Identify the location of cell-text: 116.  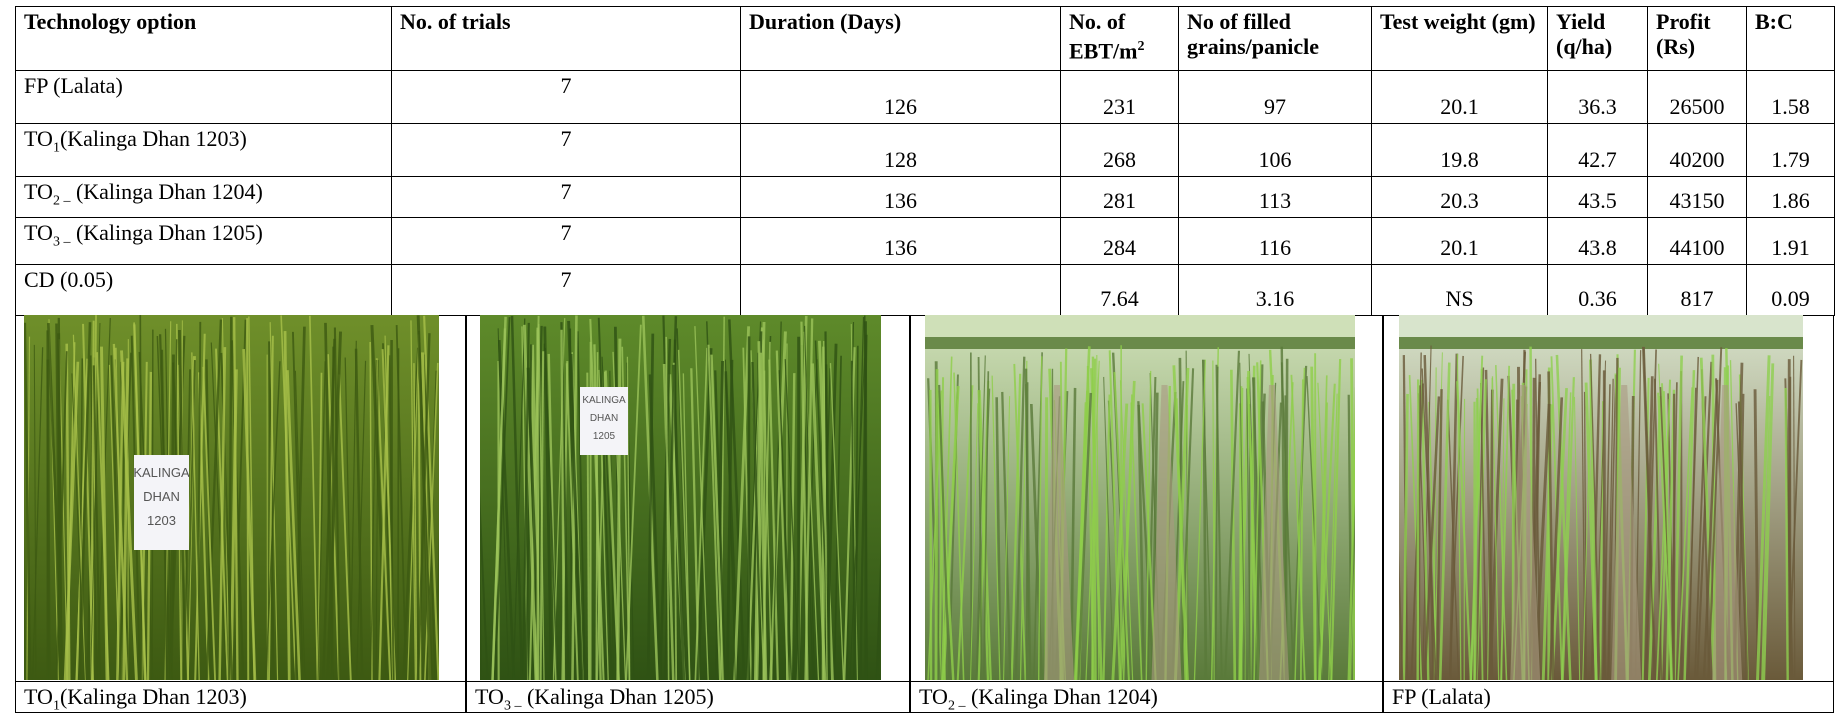
(1275, 247).